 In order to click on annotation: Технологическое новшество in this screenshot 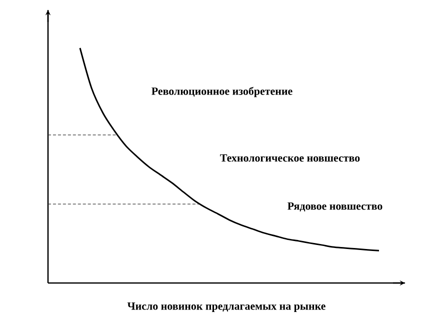, I will do `click(290, 158)`.